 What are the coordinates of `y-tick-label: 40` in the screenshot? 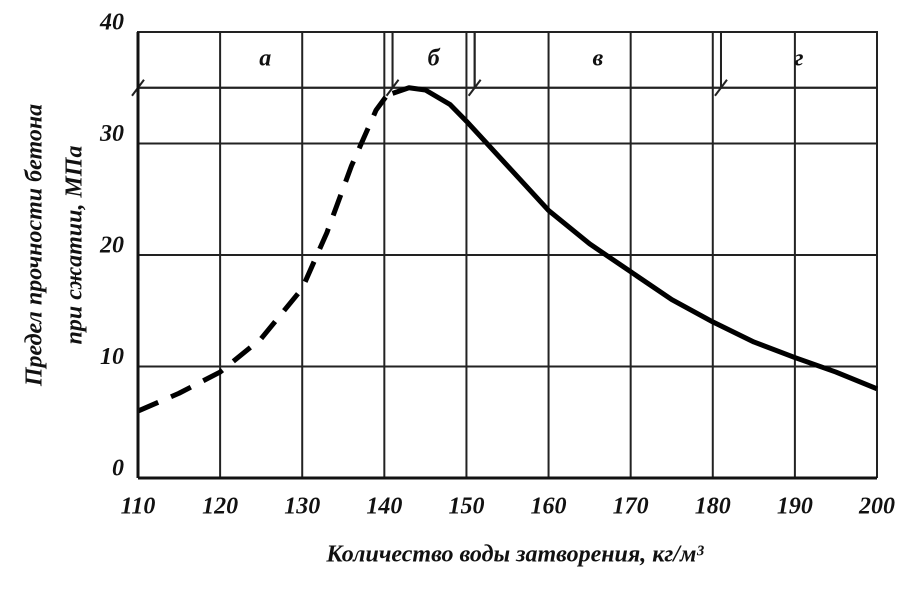 It's located at (111, 23).